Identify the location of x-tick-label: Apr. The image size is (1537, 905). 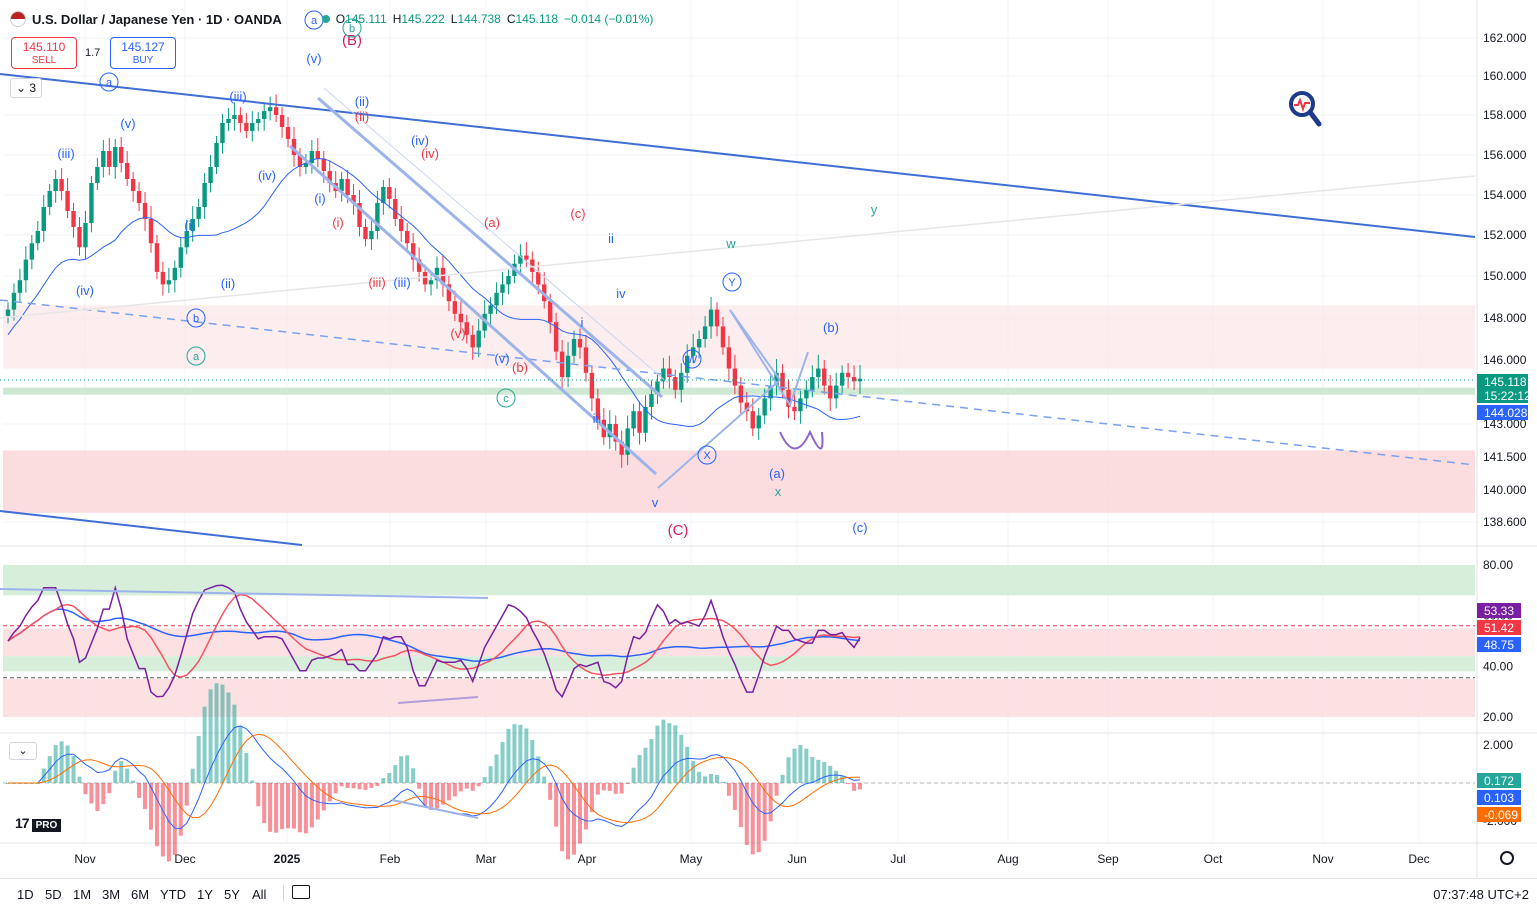
(587, 859).